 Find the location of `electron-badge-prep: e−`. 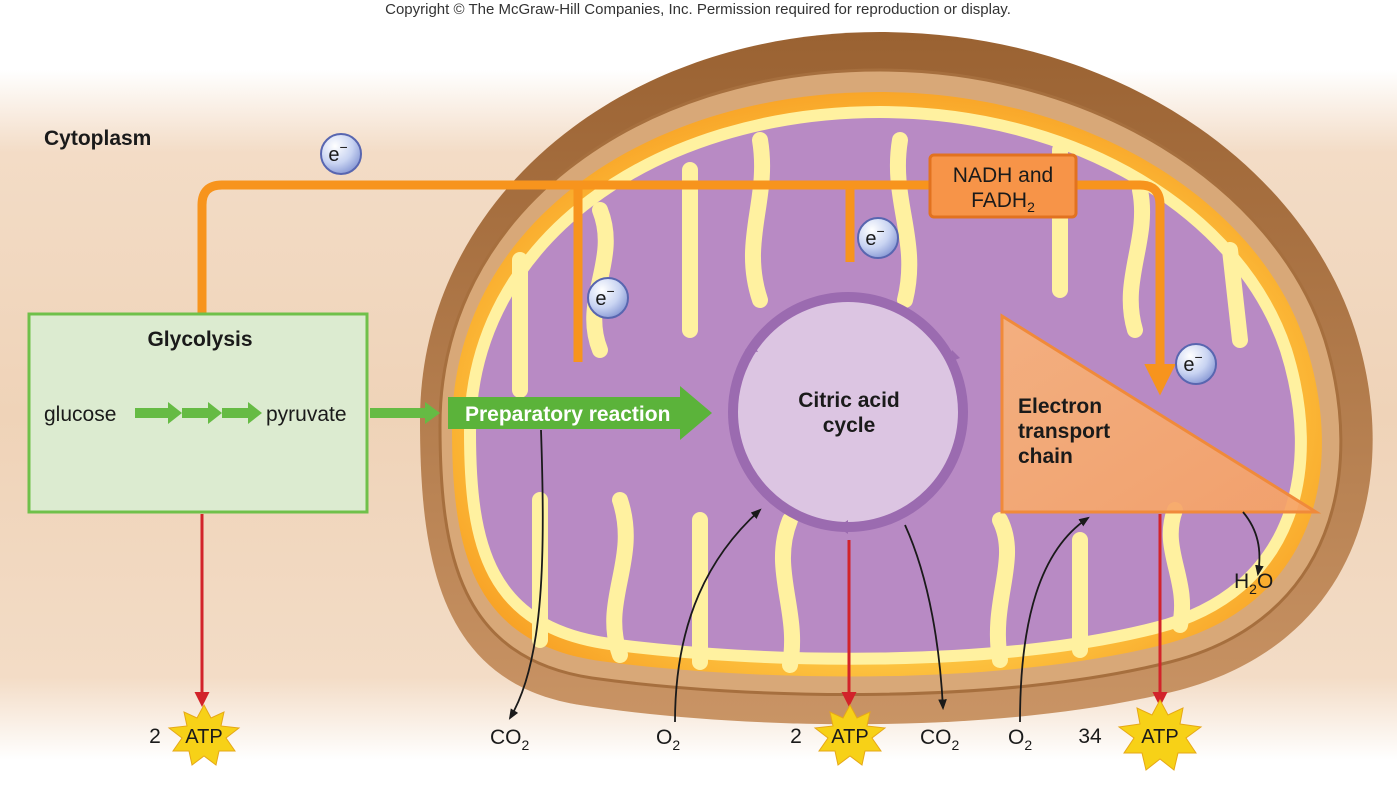

electron-badge-prep: e− is located at coordinates (608, 298).